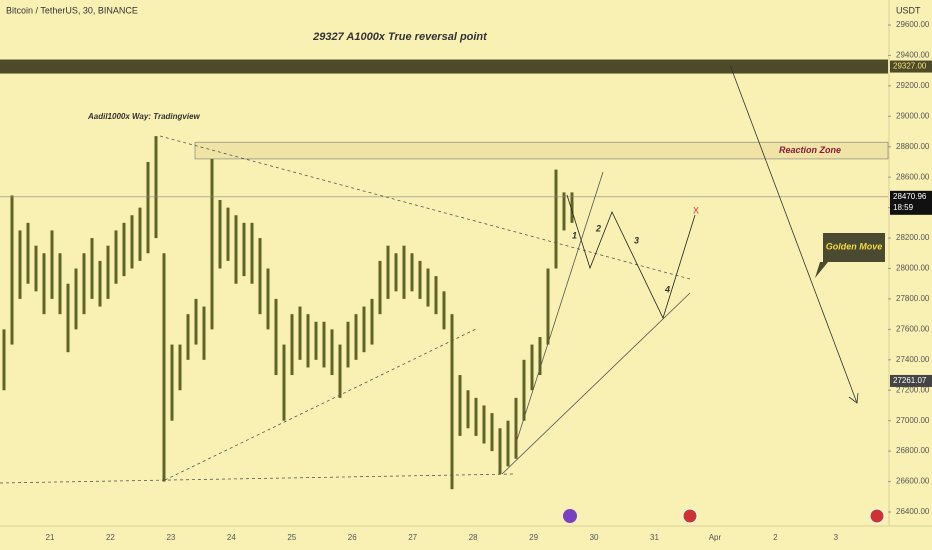  What do you see at coordinates (913, 268) in the screenshot?
I see `y-tick-label: 28000.00` at bounding box center [913, 268].